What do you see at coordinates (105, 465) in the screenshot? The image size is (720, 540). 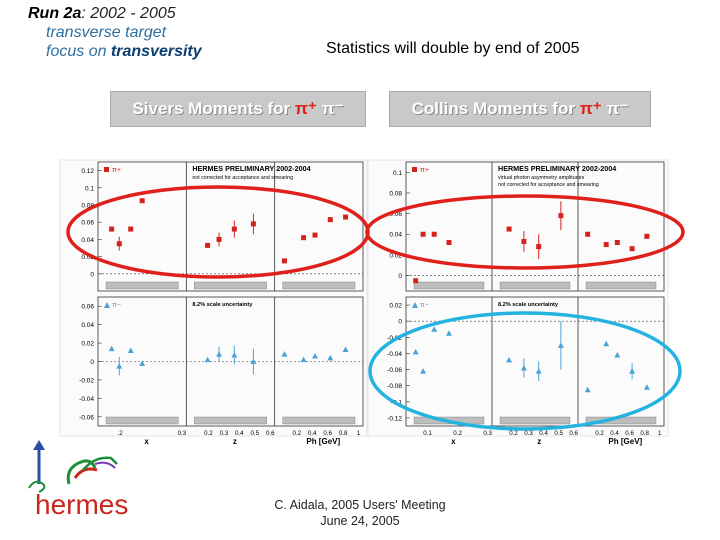 I see `logo-wing-purple` at bounding box center [105, 465].